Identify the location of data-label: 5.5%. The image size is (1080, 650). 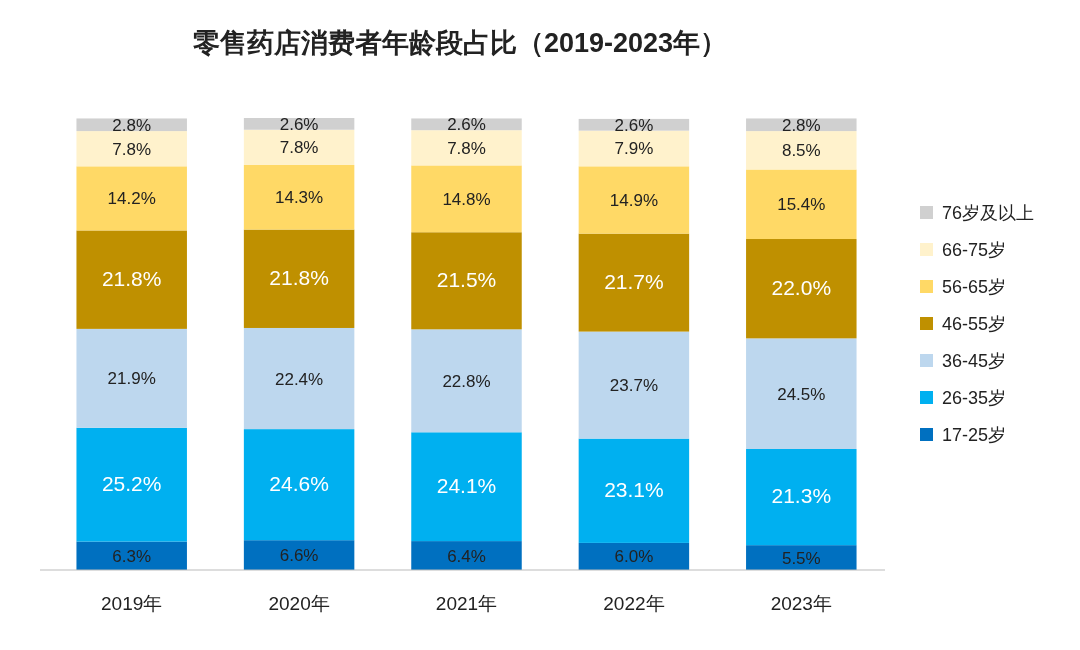
(801, 558).